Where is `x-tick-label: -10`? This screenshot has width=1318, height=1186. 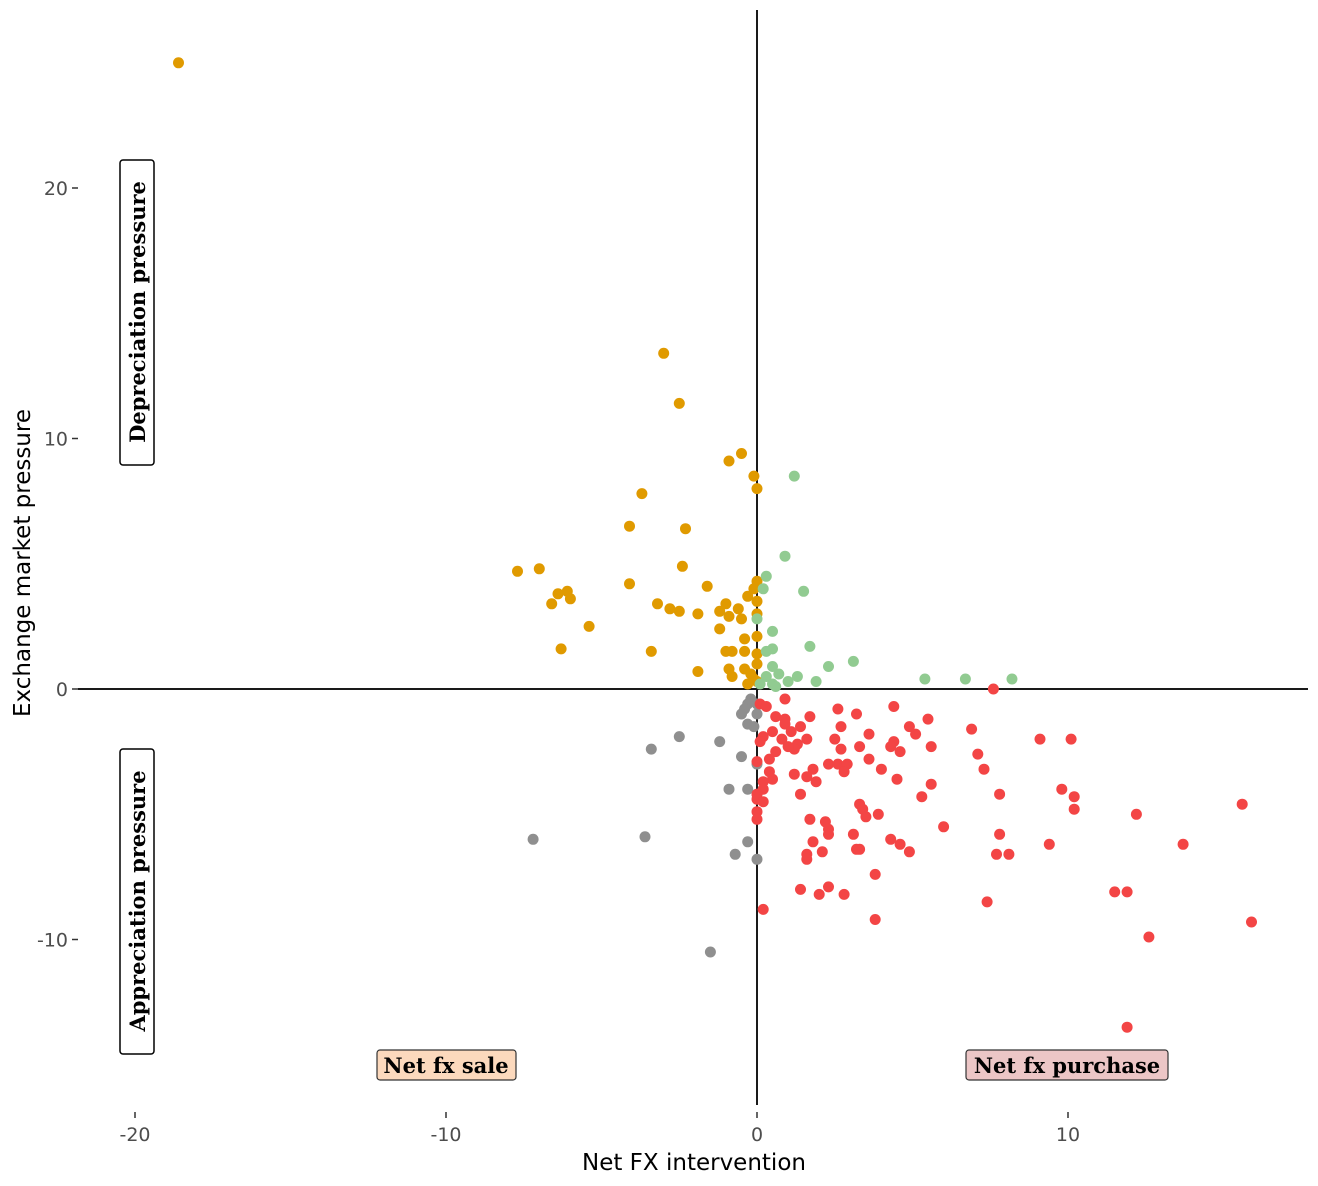
x-tick-label: -10 is located at coordinates (445, 1135).